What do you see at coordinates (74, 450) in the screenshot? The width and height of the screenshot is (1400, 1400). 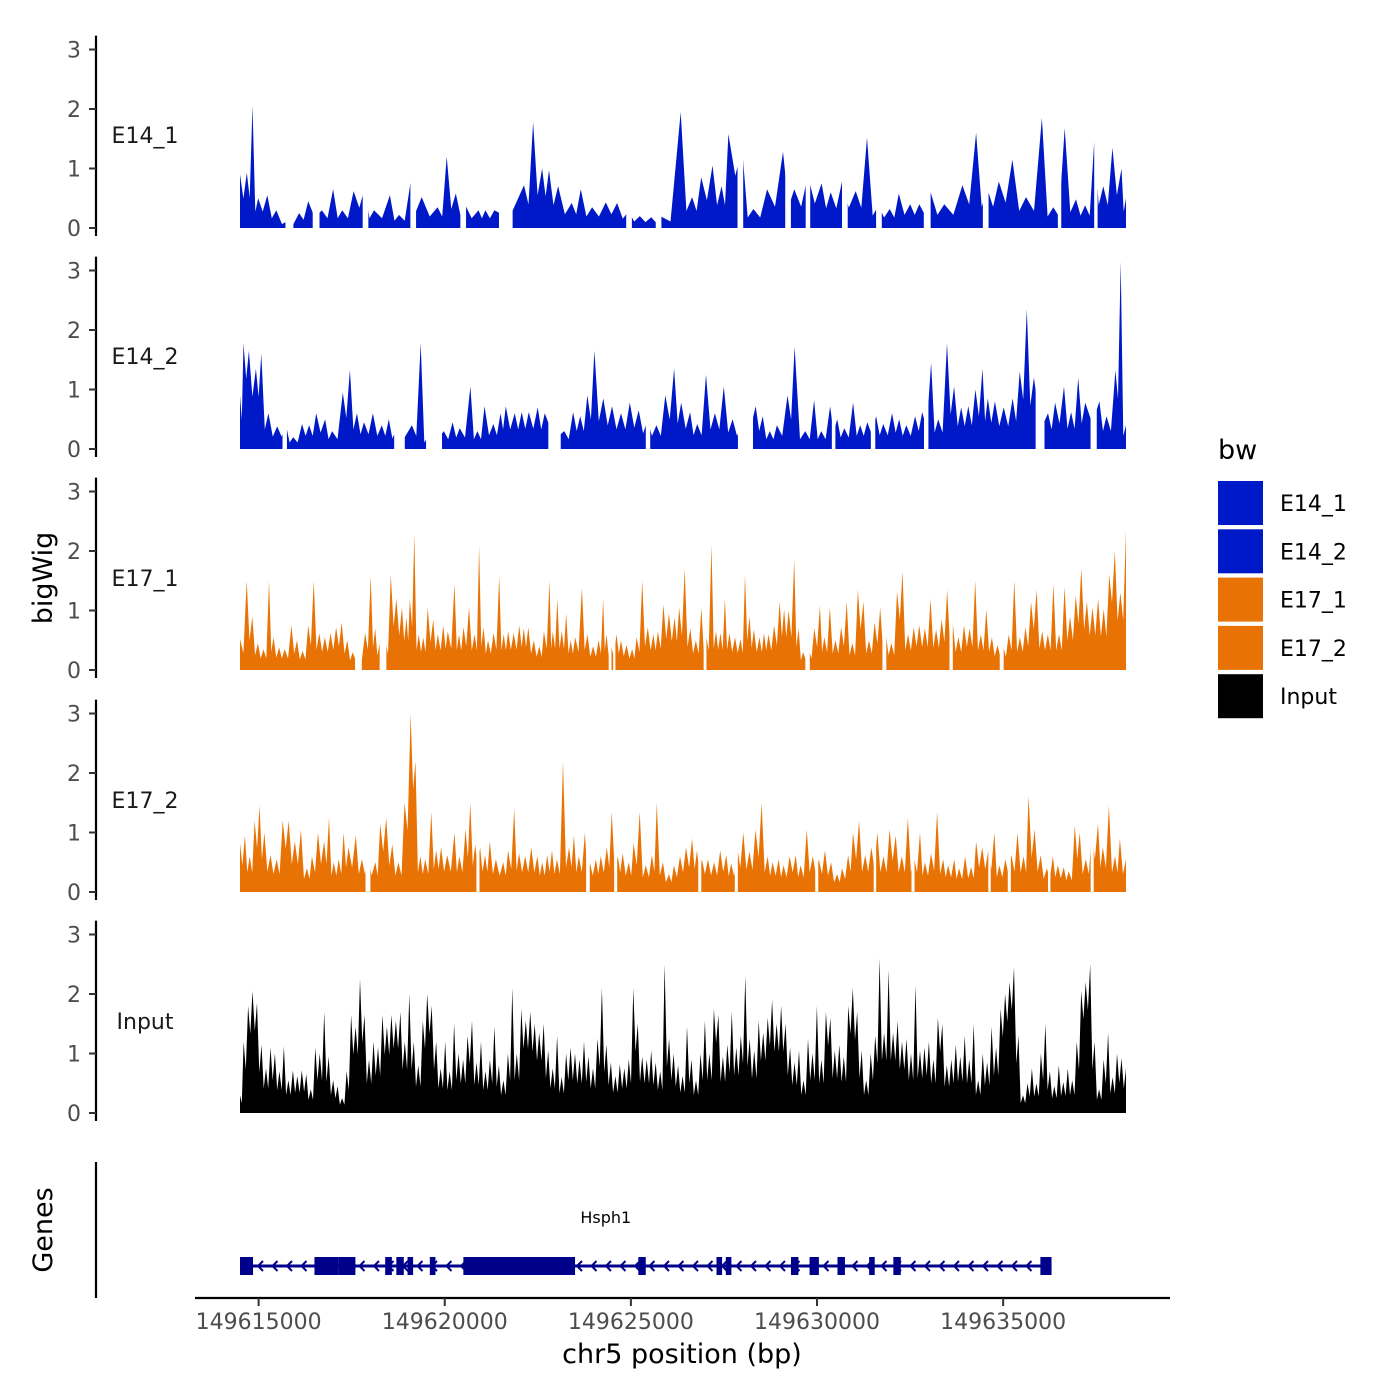 I see `y-tick-label-E14_2-0: 0` at bounding box center [74, 450].